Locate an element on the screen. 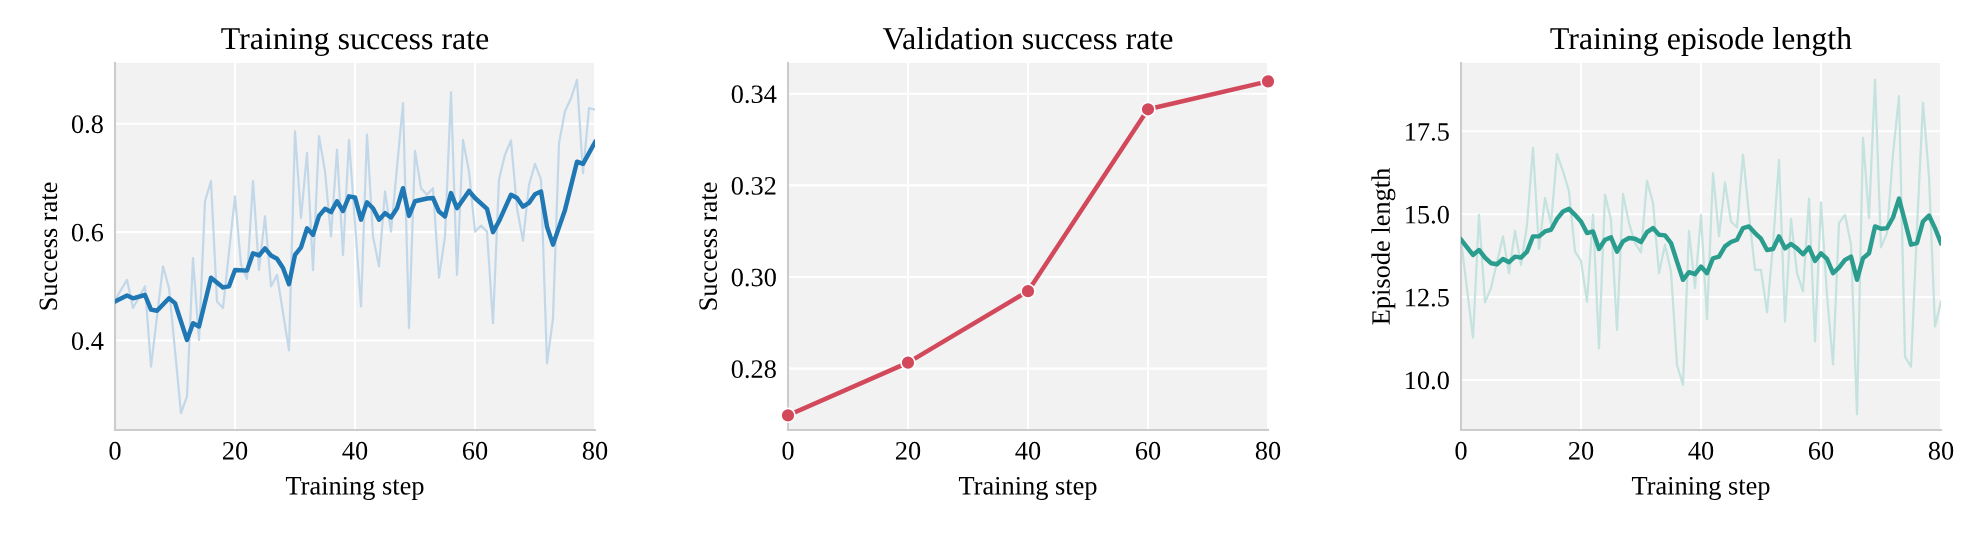 The image size is (1969, 534). y-tick-label: 15.0 is located at coordinates (1427, 214).